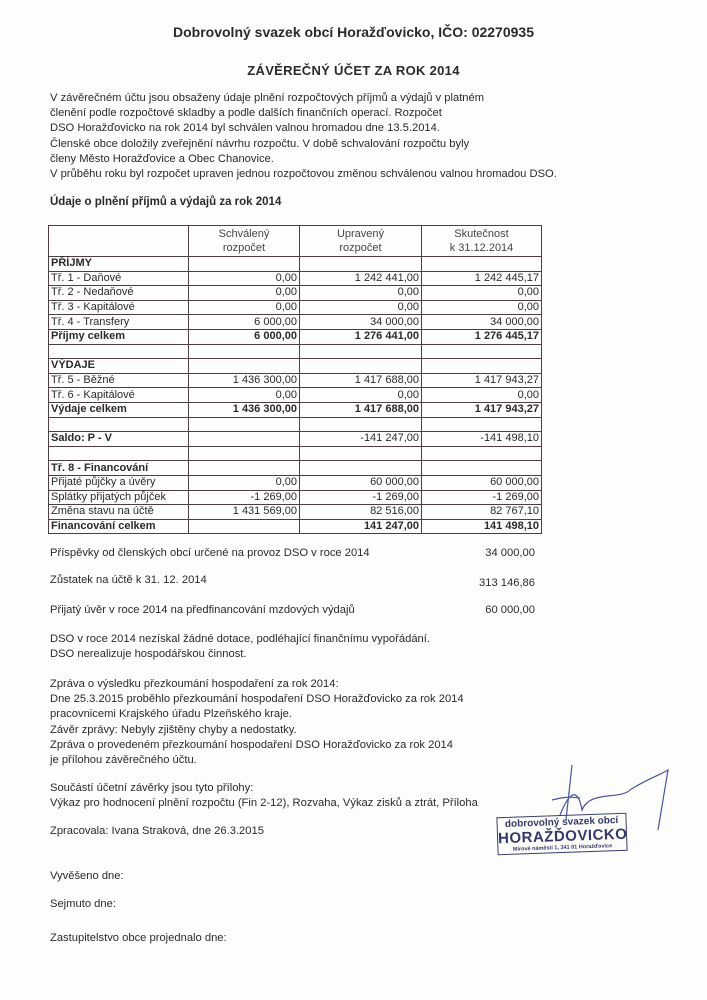 The width and height of the screenshot is (707, 1000). I want to click on cell-value: -141 498,10, so click(481, 439).